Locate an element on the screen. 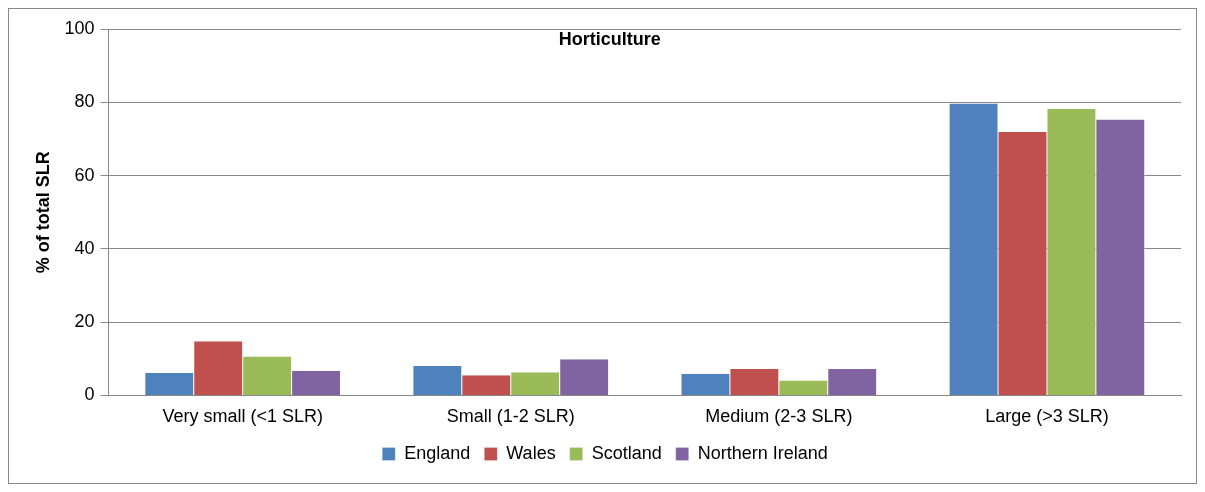 This screenshot has width=1205, height=492. y-axis-title: % of total SLR is located at coordinates (42, 212).